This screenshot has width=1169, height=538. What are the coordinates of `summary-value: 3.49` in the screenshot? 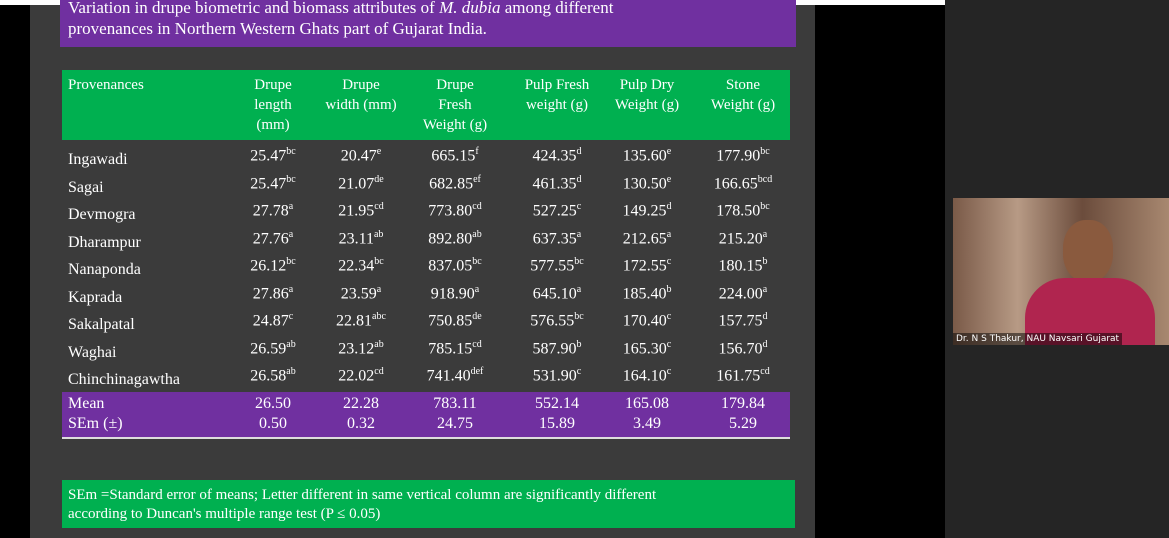 It's located at (647, 423).